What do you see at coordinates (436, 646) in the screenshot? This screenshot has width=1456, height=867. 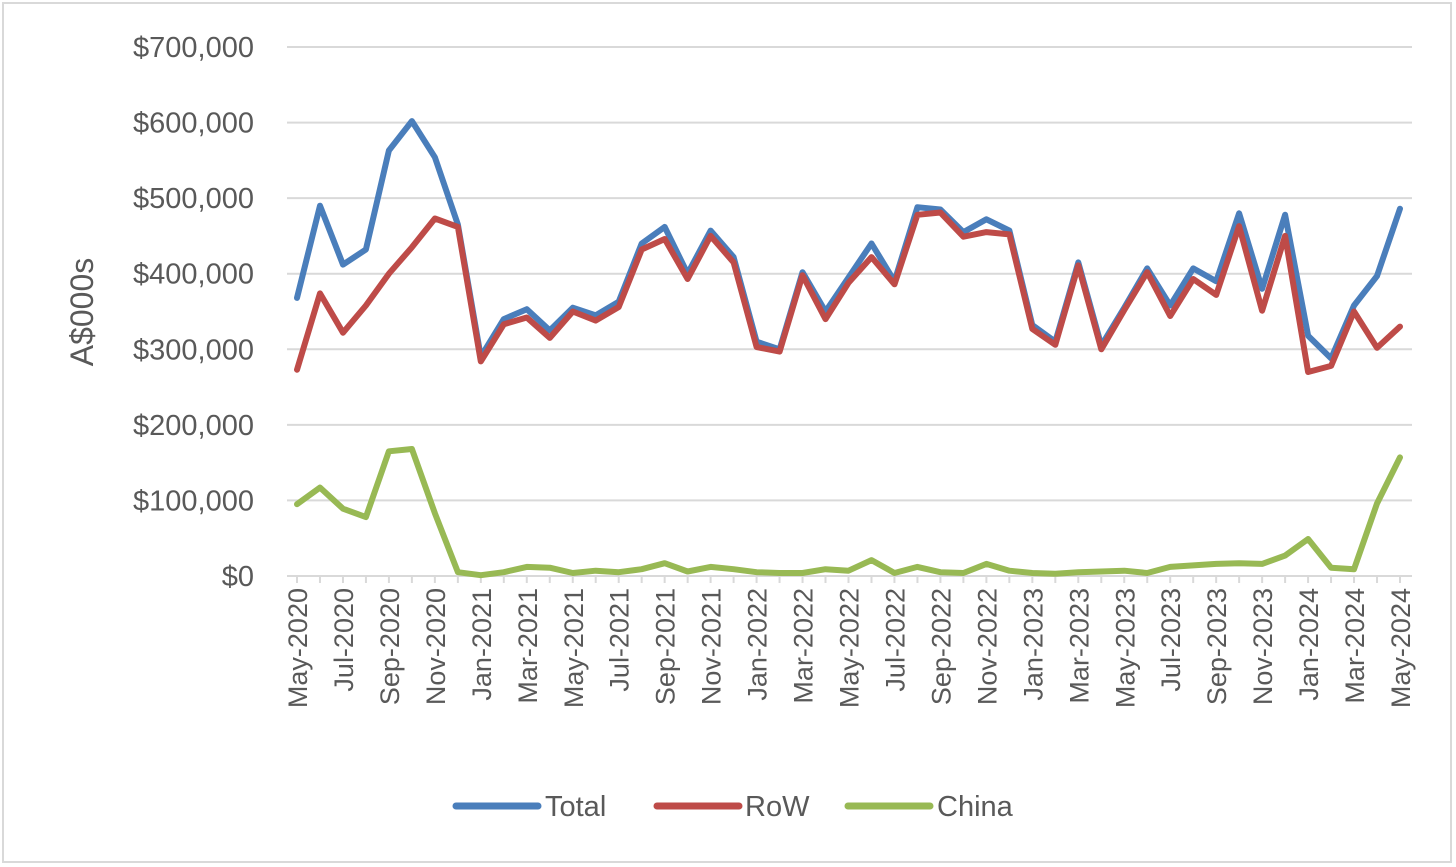 I see `x-tick-label: Nov-2020` at bounding box center [436, 646].